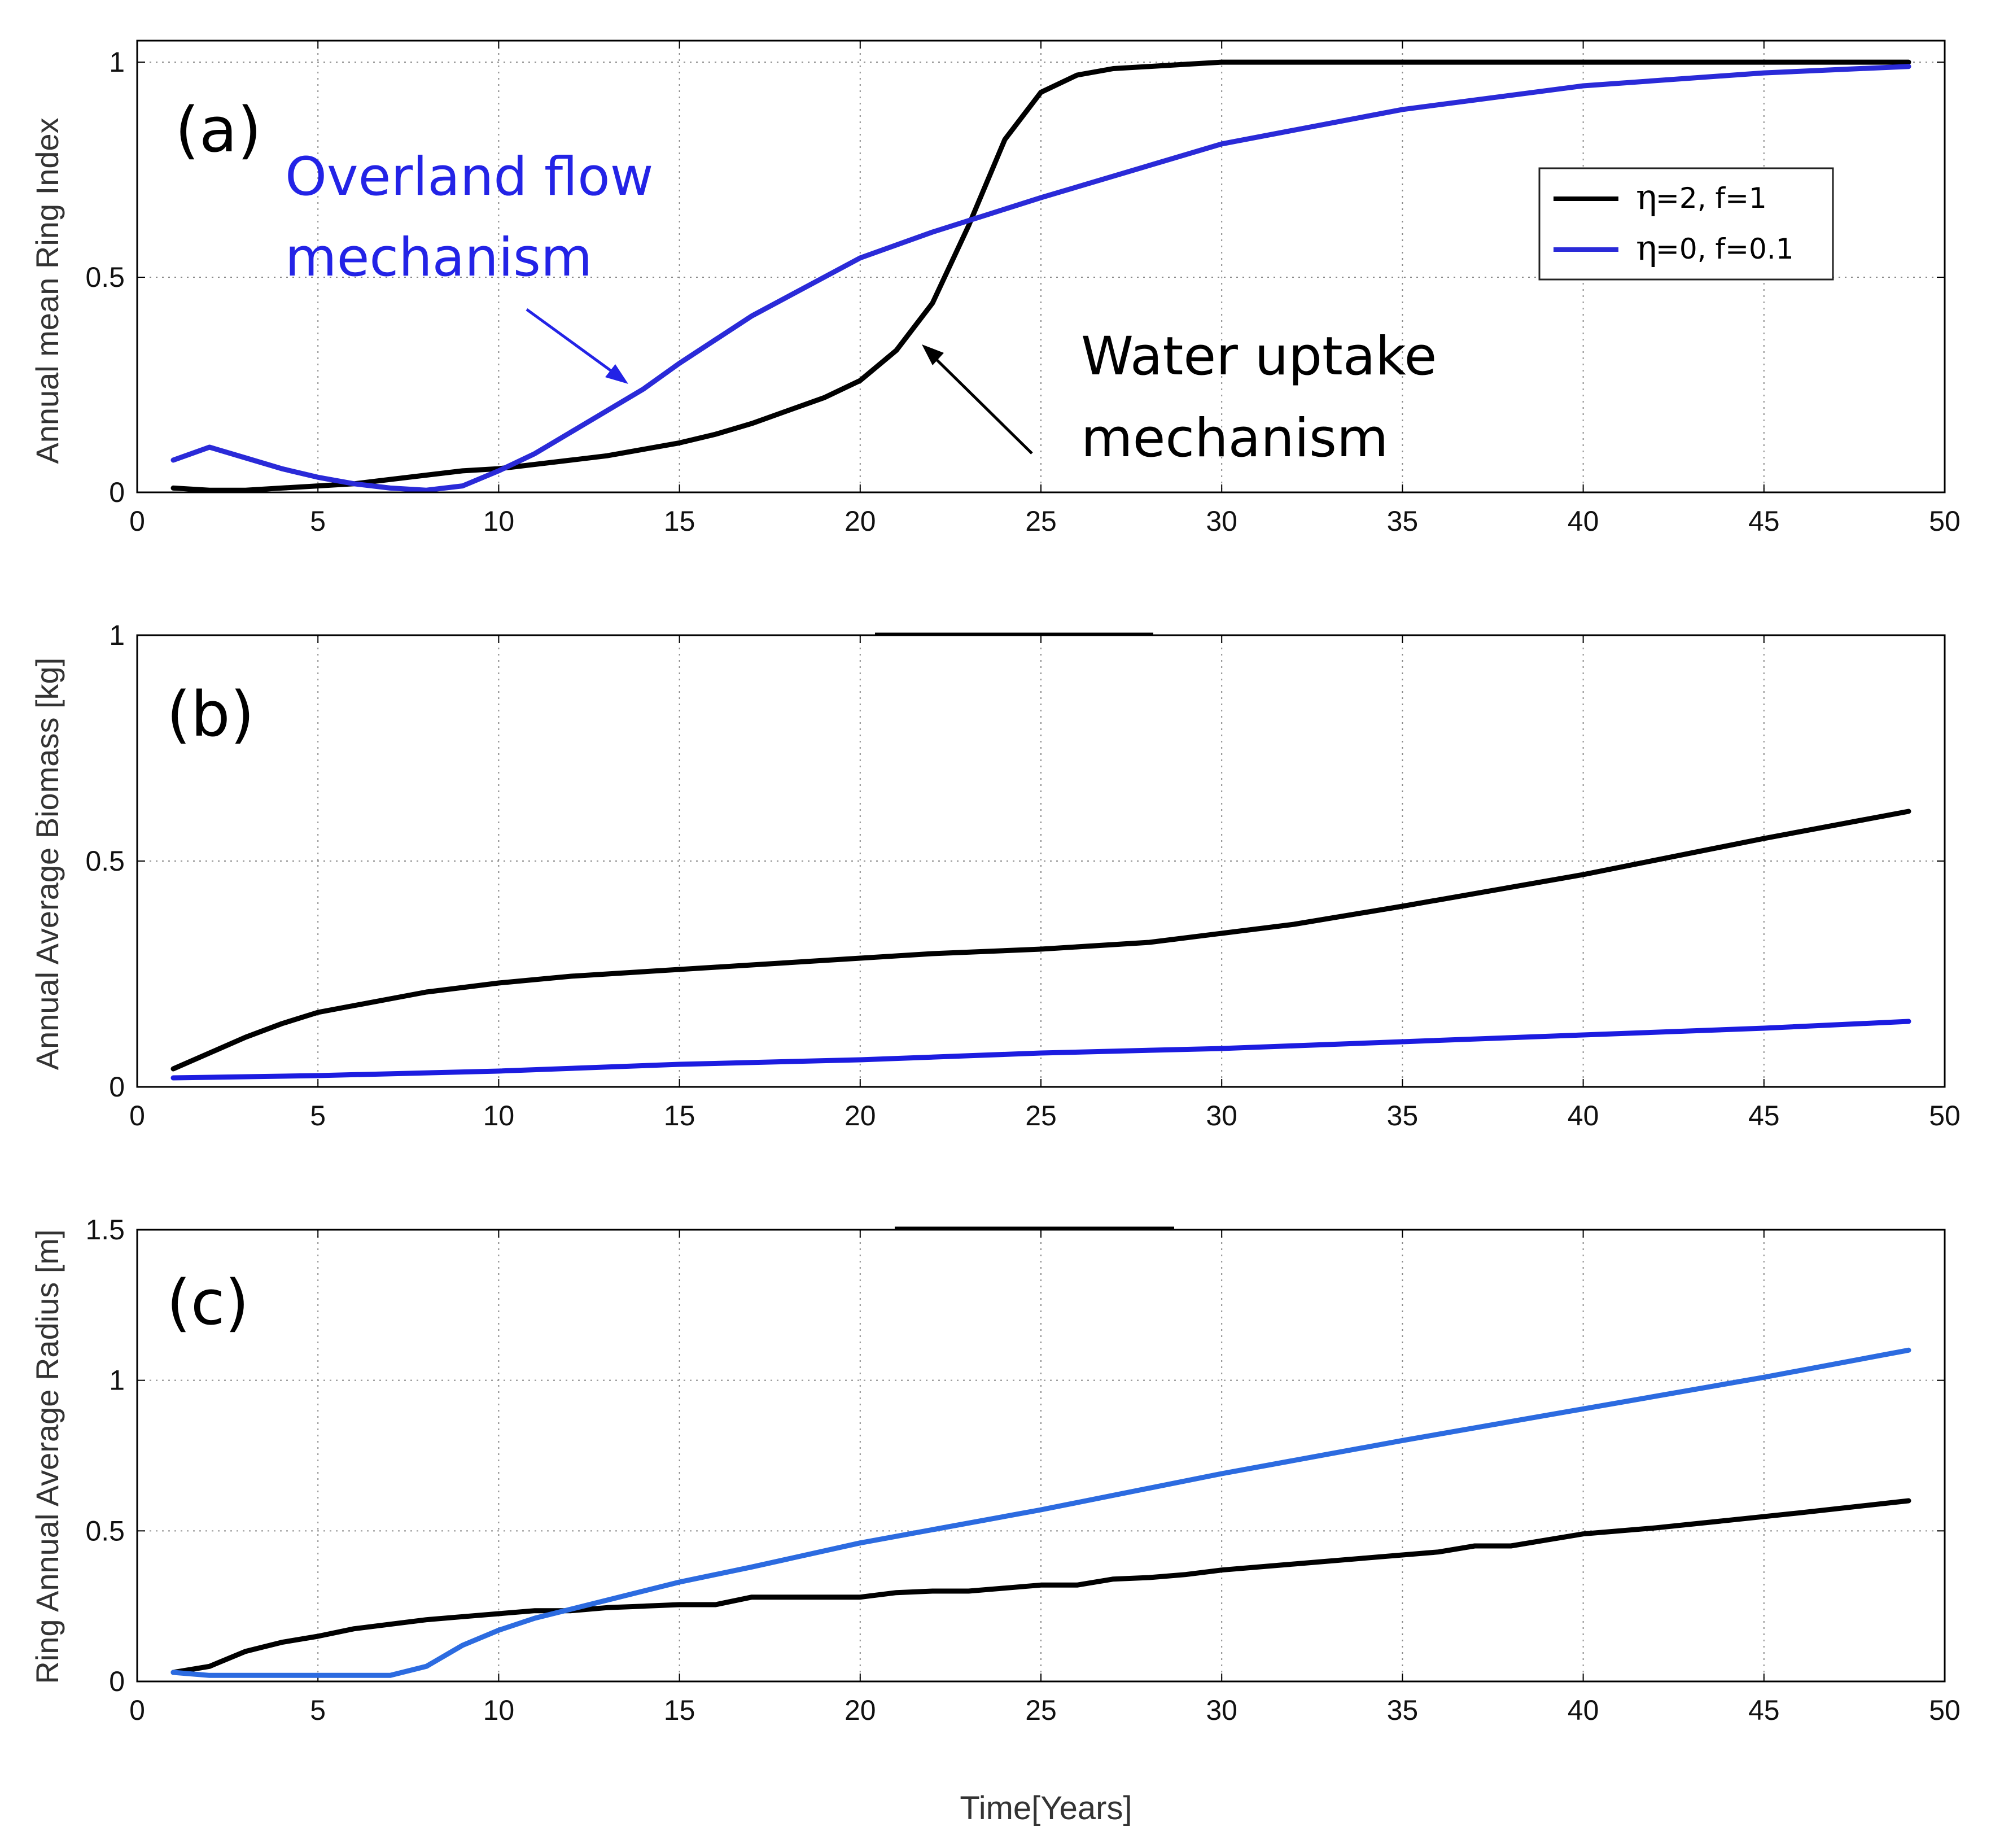 The width and height of the screenshot is (1991, 1848). What do you see at coordinates (47, 1456) in the screenshot?
I see `panel-c-y-axis-label: Ring Annual Average Radius [m]` at bounding box center [47, 1456].